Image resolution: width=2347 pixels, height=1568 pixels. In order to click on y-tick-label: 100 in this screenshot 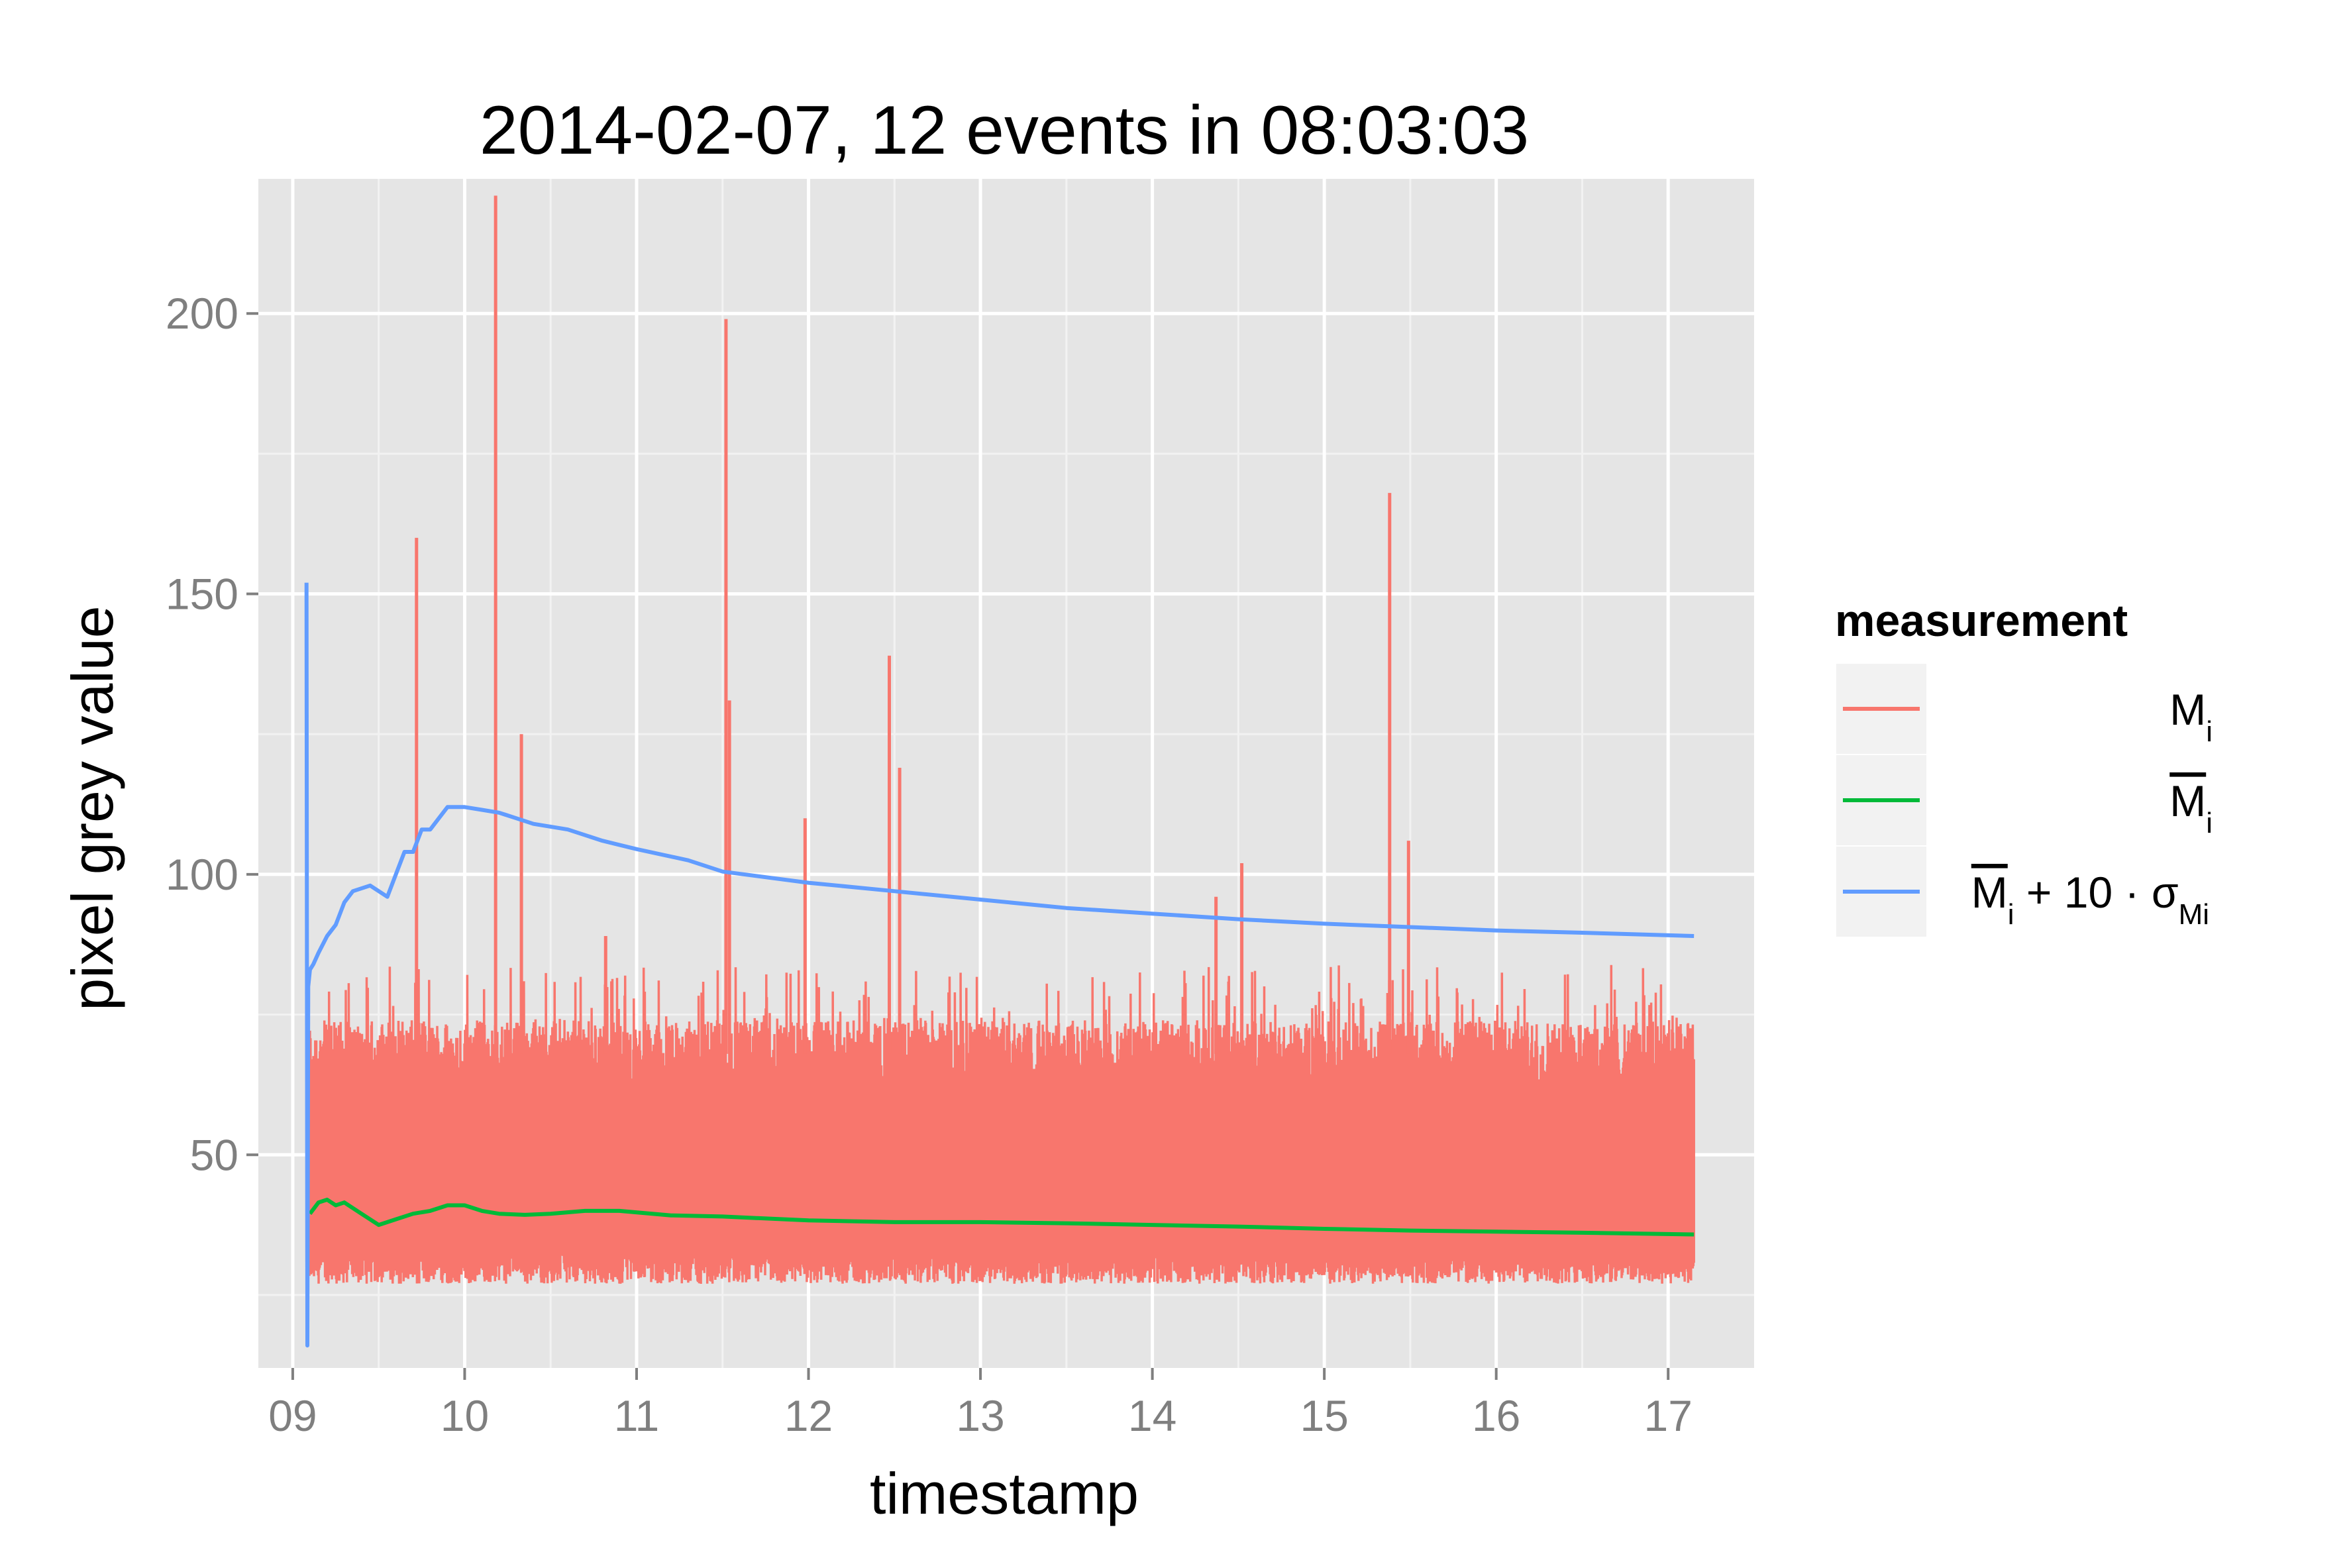, I will do `click(202, 874)`.